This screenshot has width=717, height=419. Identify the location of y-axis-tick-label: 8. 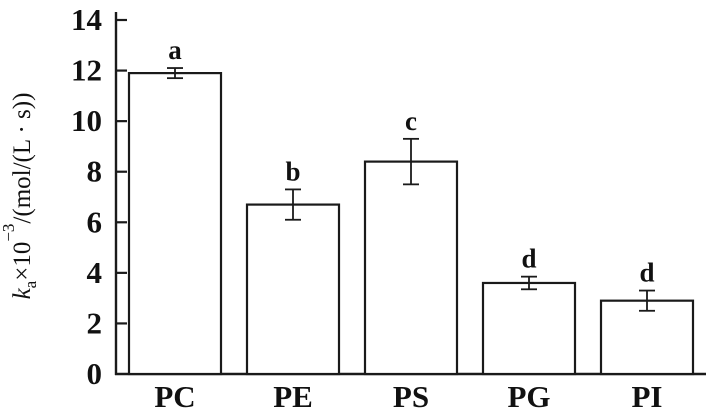
(95, 171).